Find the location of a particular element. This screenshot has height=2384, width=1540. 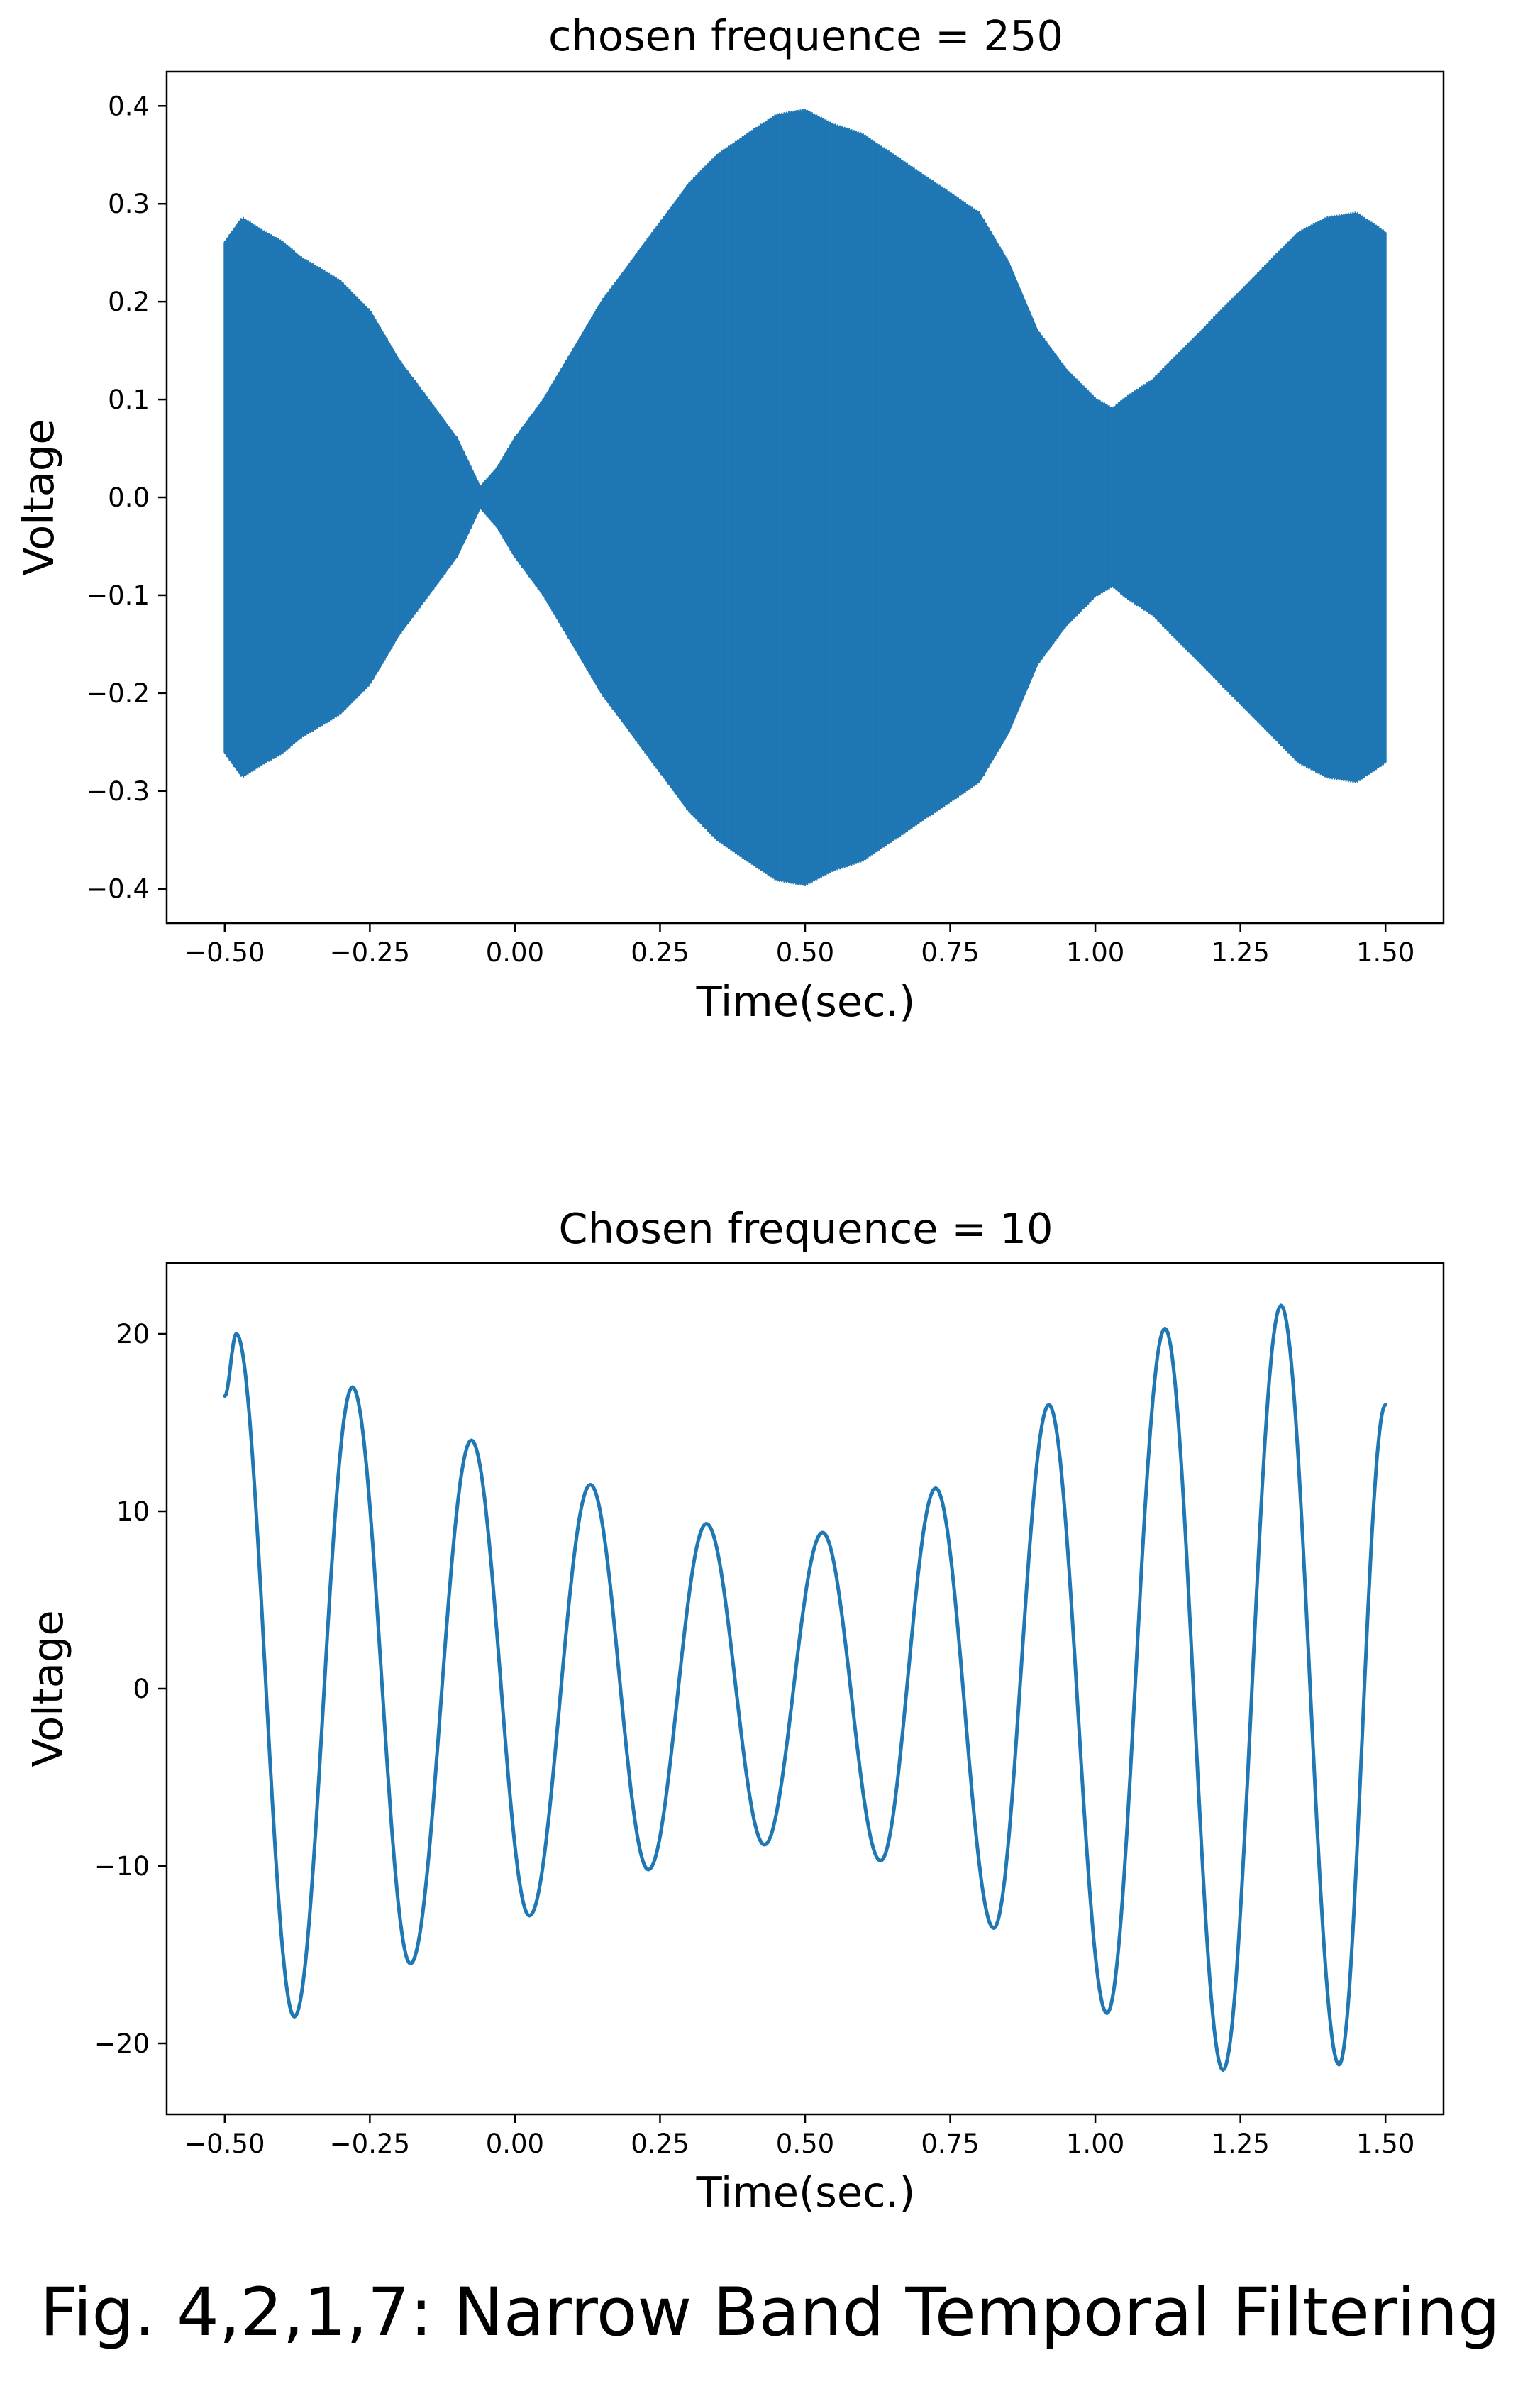

y-tick-label: 0.0 is located at coordinates (129, 497).